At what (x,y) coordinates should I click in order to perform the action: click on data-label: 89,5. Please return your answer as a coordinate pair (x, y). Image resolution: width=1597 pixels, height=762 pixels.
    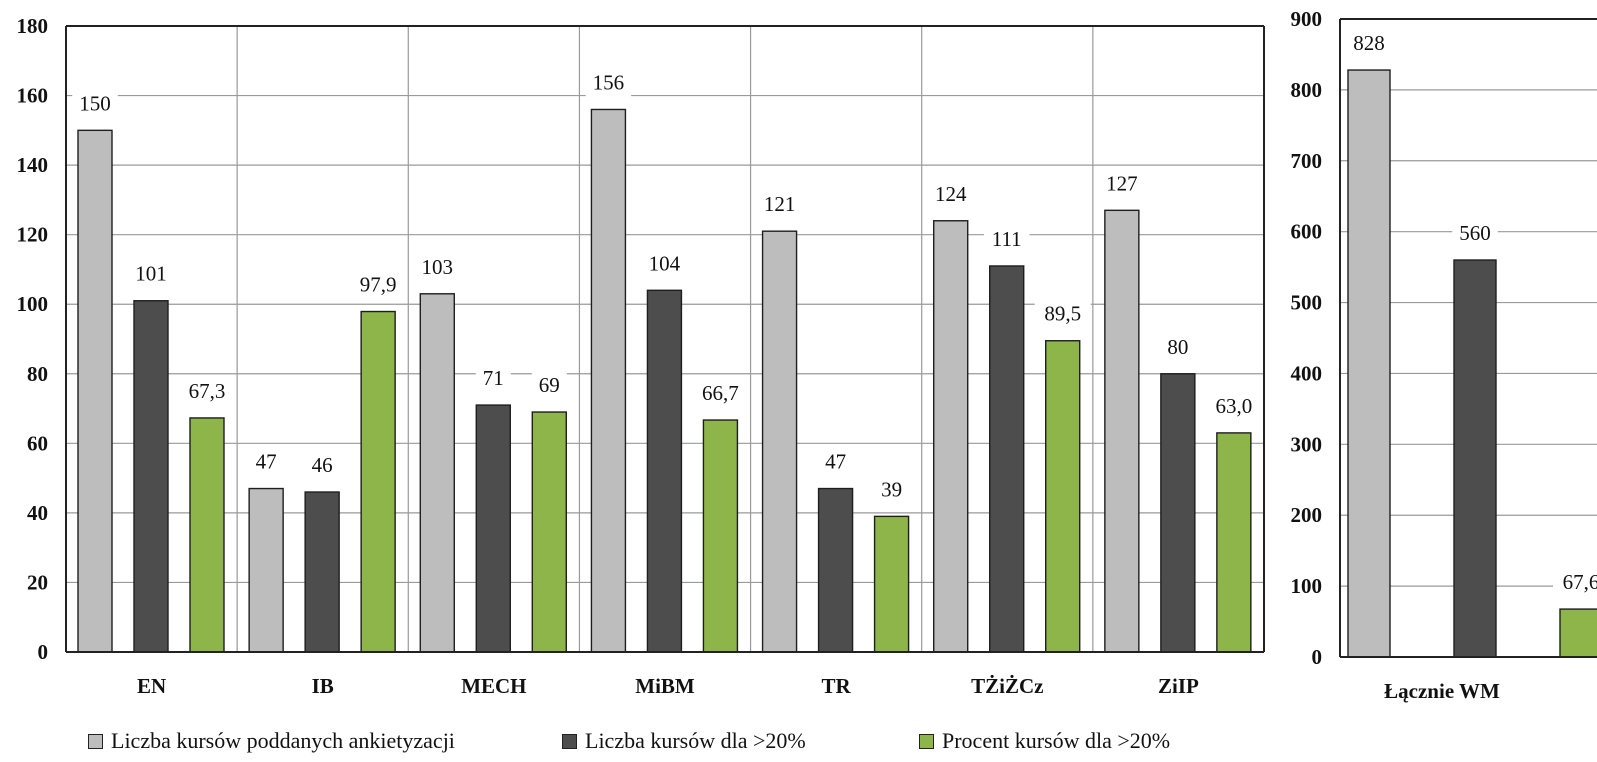
    Looking at the image, I should click on (1062, 314).